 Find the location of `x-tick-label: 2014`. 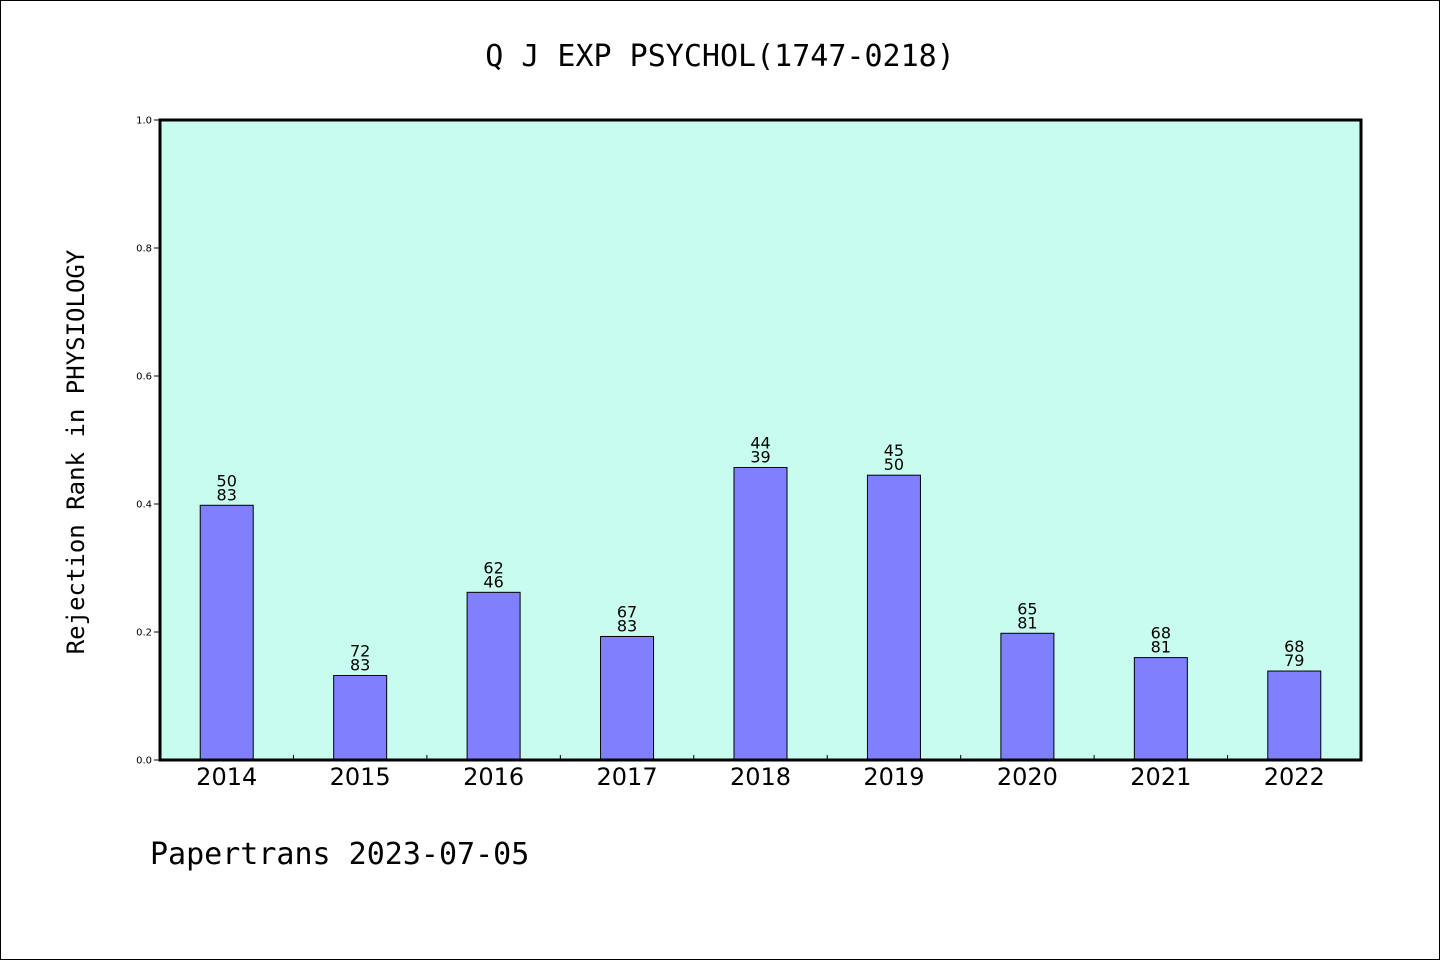

x-tick-label: 2014 is located at coordinates (226, 777).